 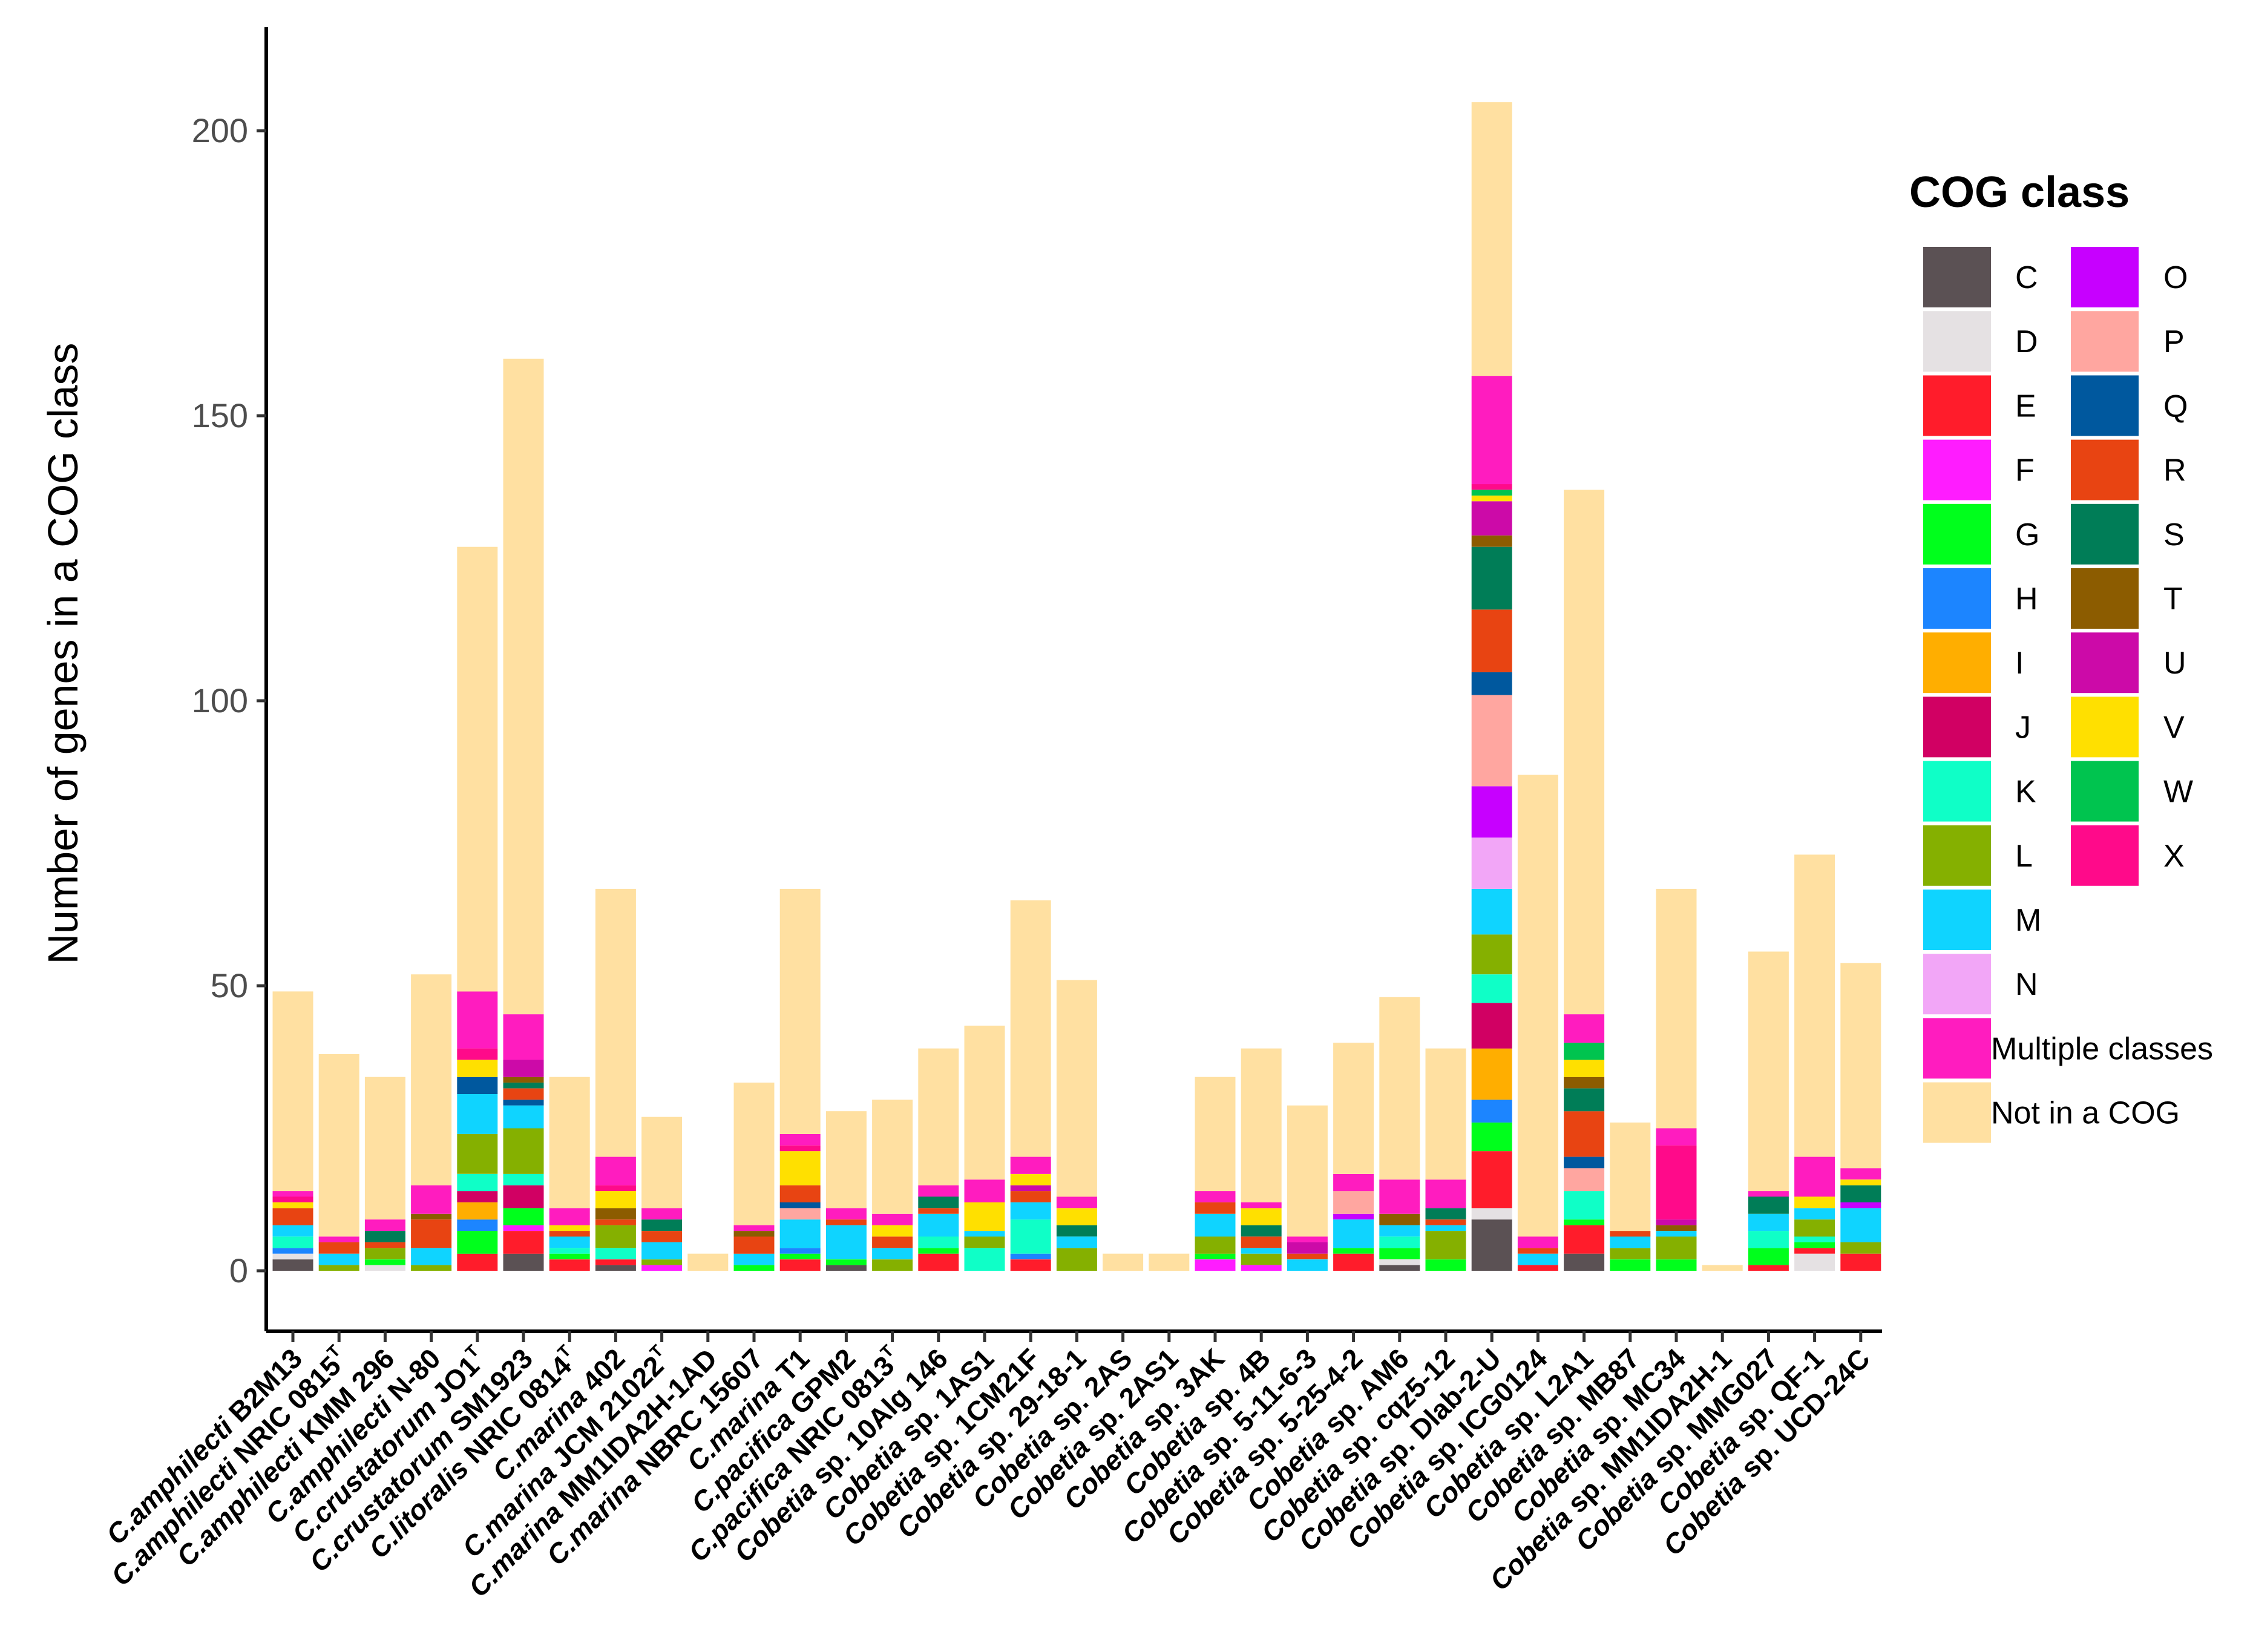 What do you see at coordinates (1768, 1239) in the screenshot?
I see `bar-segment-k` at bounding box center [1768, 1239].